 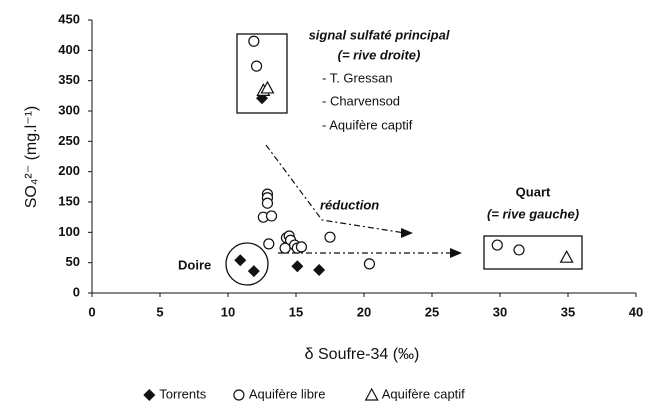 I want to click on annotation: (= rive gauche), so click(x=533, y=213).